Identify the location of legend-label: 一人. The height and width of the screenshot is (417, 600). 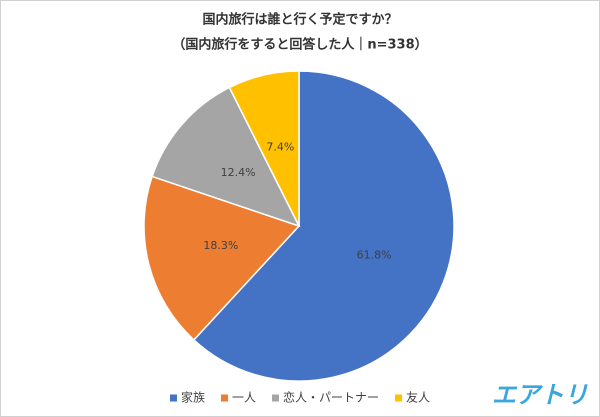
(244, 398).